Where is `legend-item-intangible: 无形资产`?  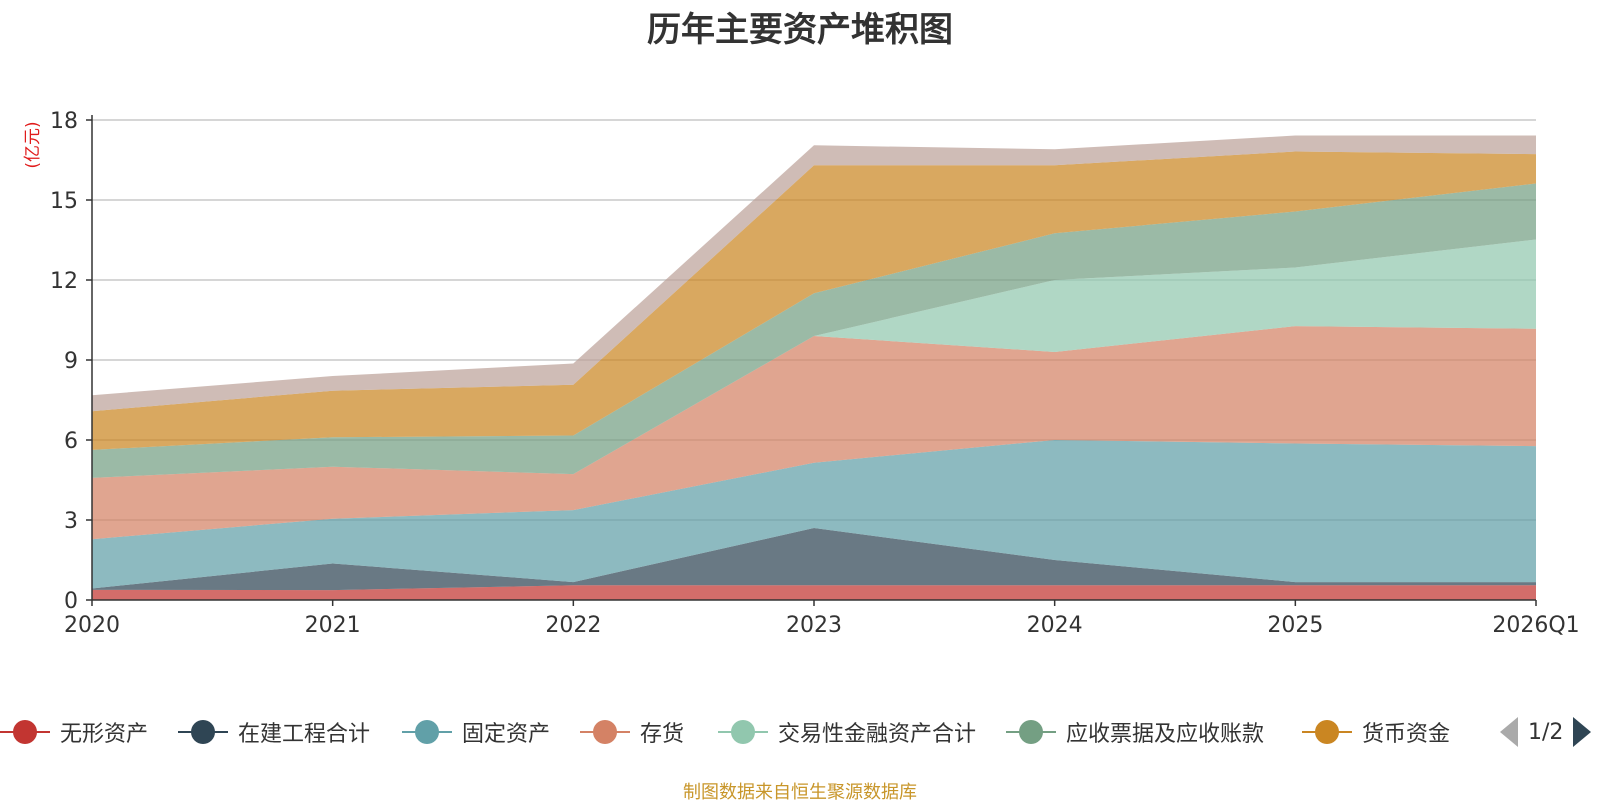
legend-item-intangible: 无形资产 is located at coordinates (74, 732).